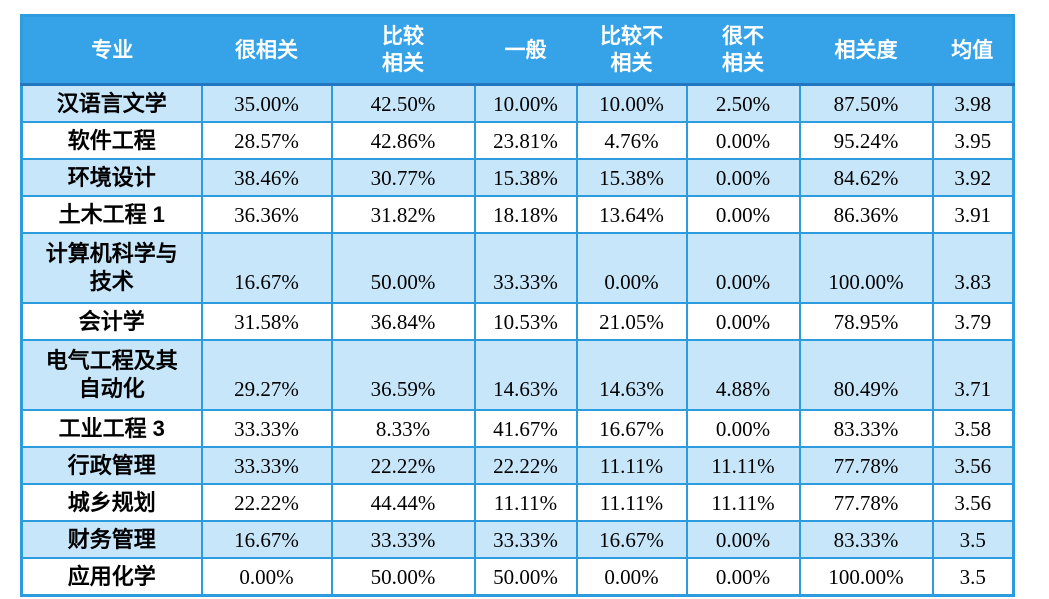 Image resolution: width=1049 pixels, height=599 pixels. What do you see at coordinates (403, 321) in the screenshot?
I see `value-cell: 36.84%` at bounding box center [403, 321].